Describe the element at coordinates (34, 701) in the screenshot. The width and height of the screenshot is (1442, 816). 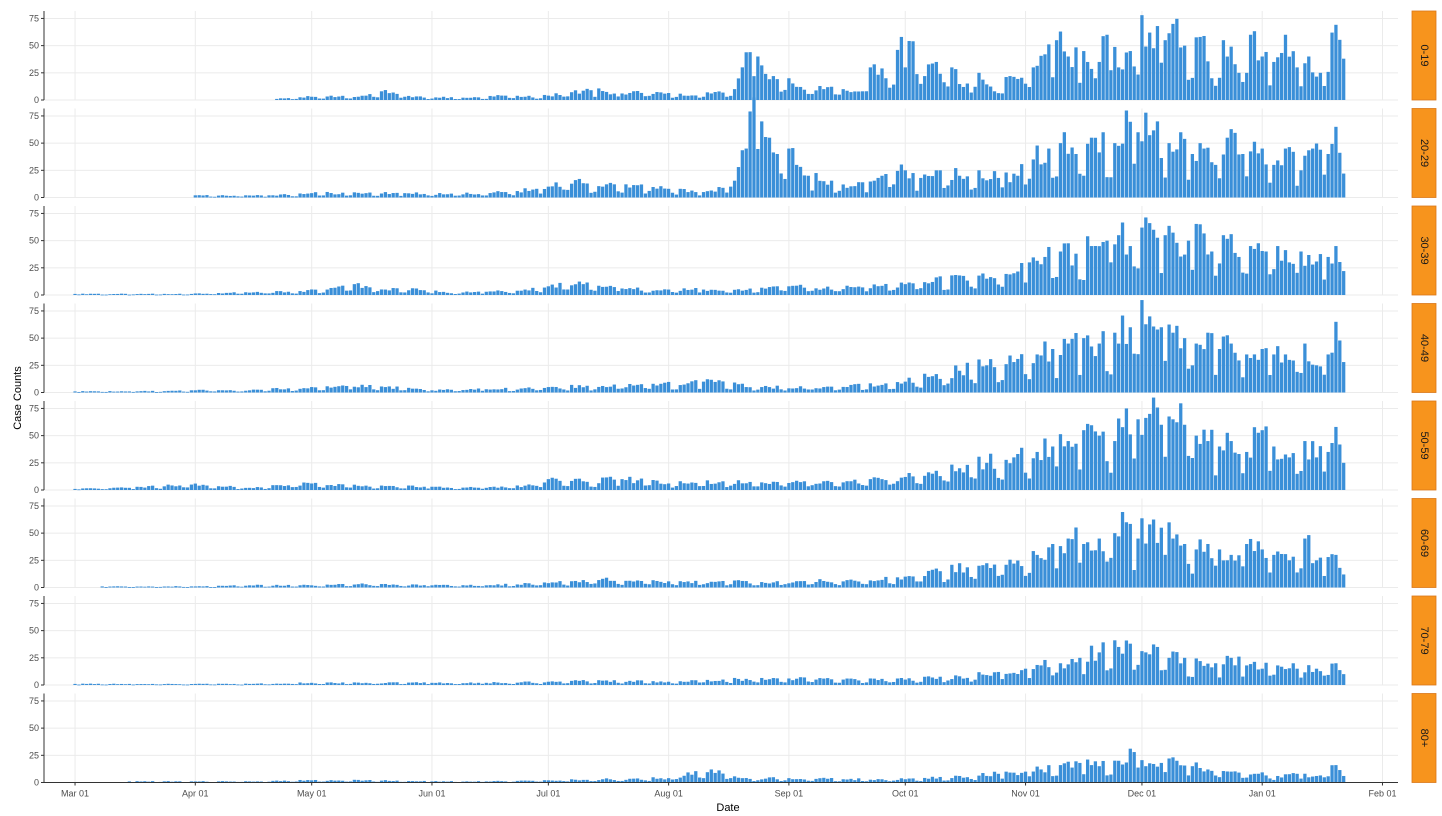
I see `y-tick-label: 75` at that location.